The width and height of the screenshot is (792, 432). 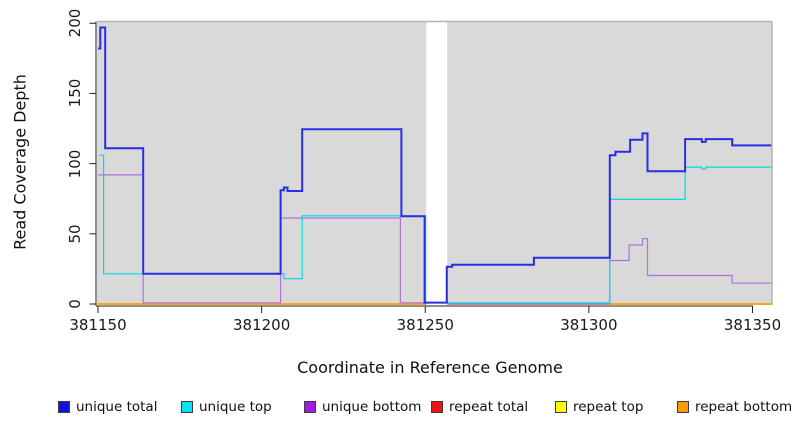 What do you see at coordinates (75, 93) in the screenshot?
I see `y-tick-label: 150` at bounding box center [75, 93].